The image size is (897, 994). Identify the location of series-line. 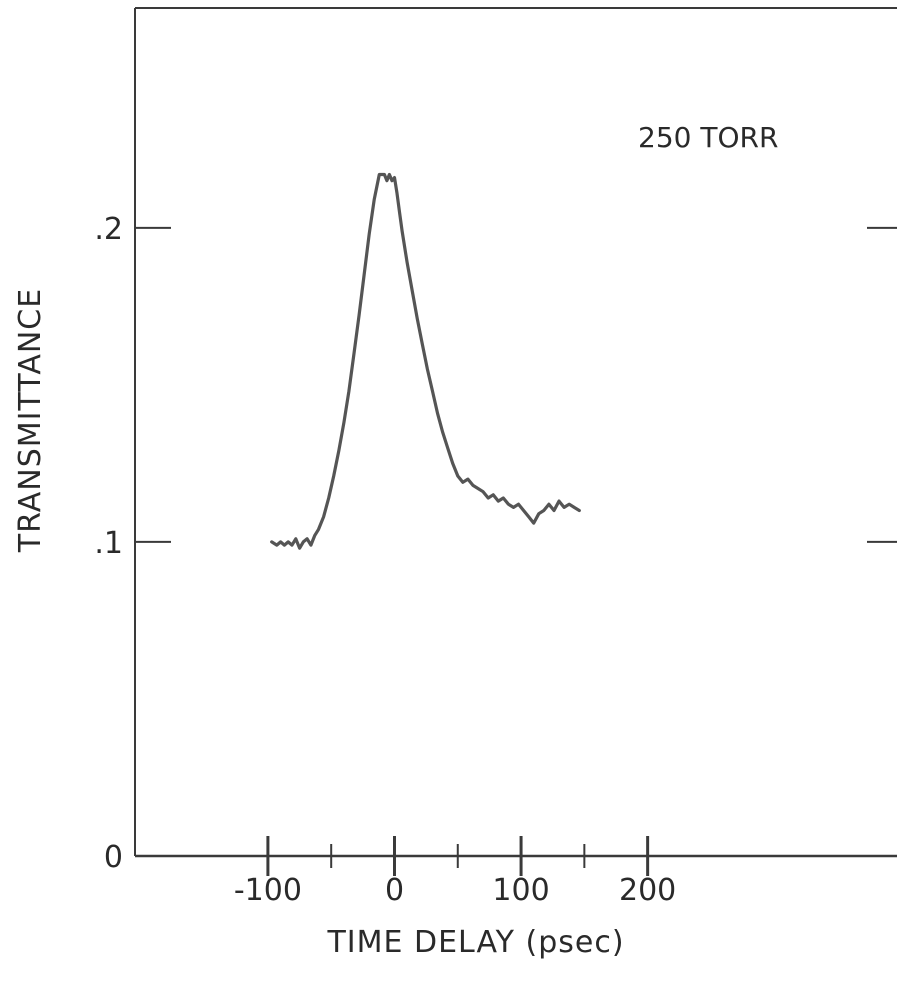
(425, 361).